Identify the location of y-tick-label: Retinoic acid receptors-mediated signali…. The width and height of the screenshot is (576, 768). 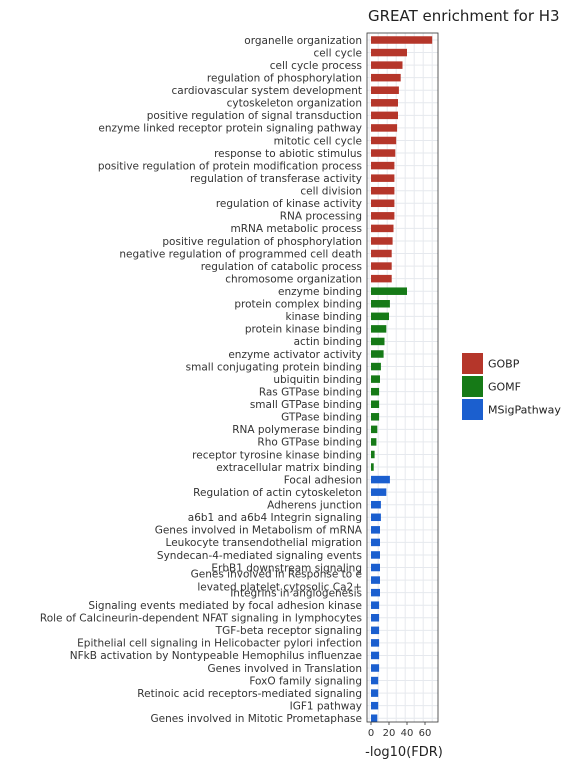
(249, 694).